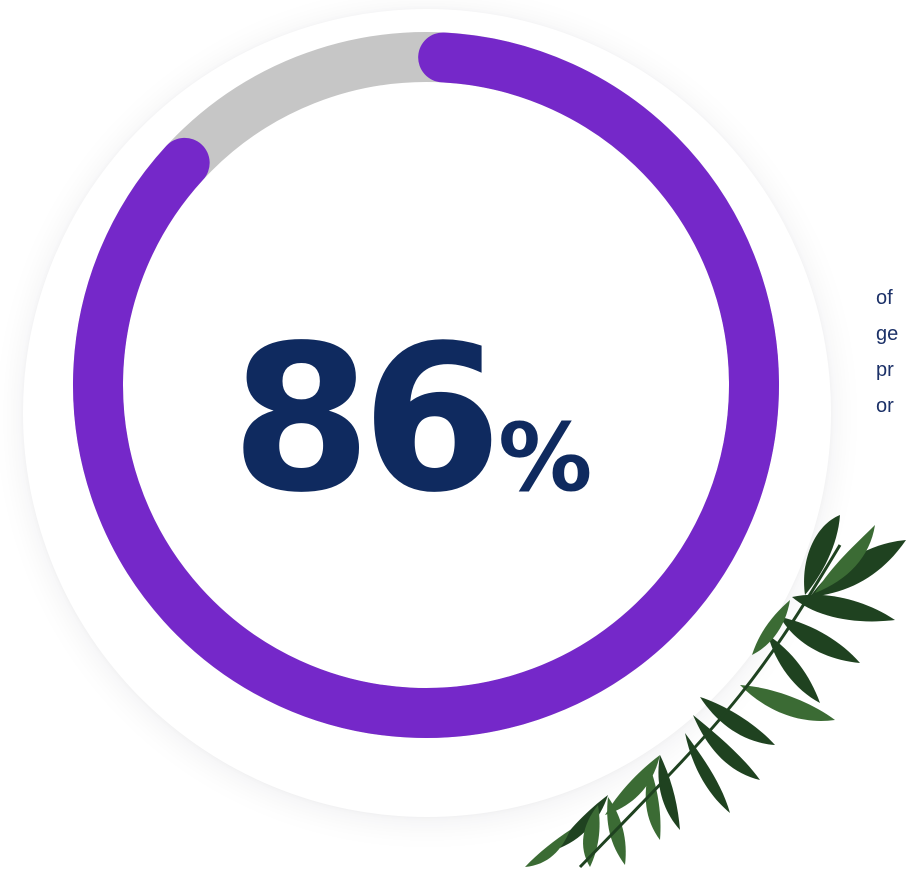 The height and width of the screenshot is (875, 906). What do you see at coordinates (366, 419) in the screenshot?
I see `stat-value: 86` at bounding box center [366, 419].